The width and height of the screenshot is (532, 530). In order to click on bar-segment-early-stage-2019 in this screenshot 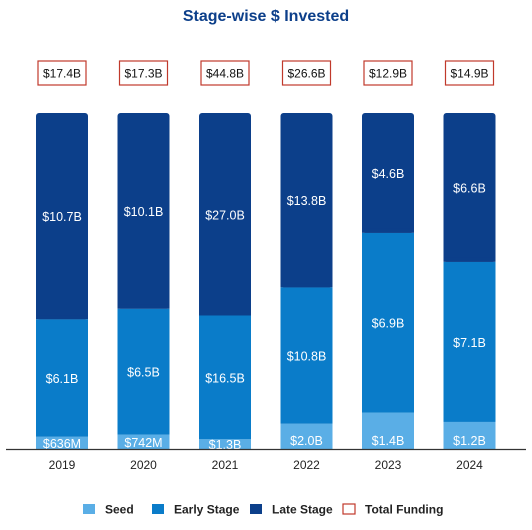, I will do `click(62, 378)`.